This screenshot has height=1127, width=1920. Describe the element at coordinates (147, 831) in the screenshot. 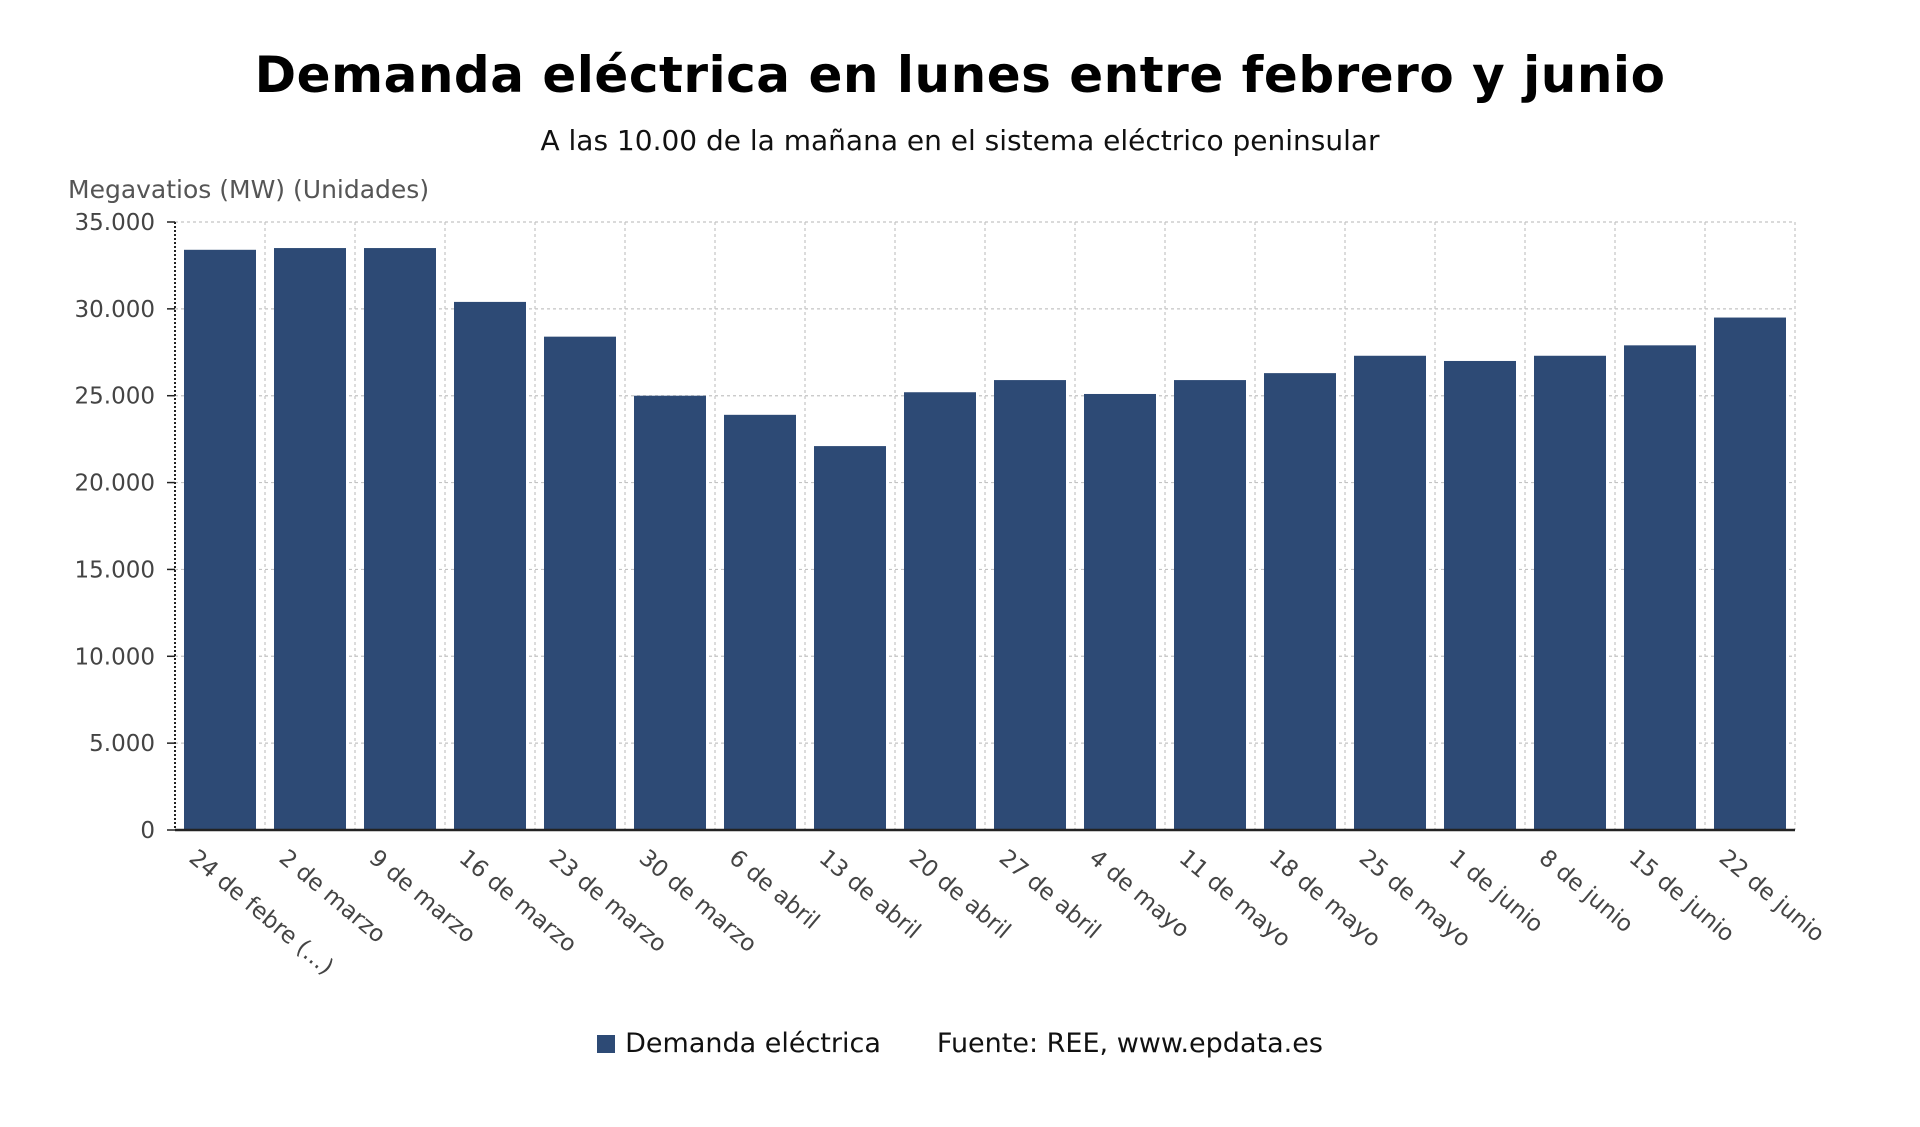

I see `y-tick-label: 0` at that location.